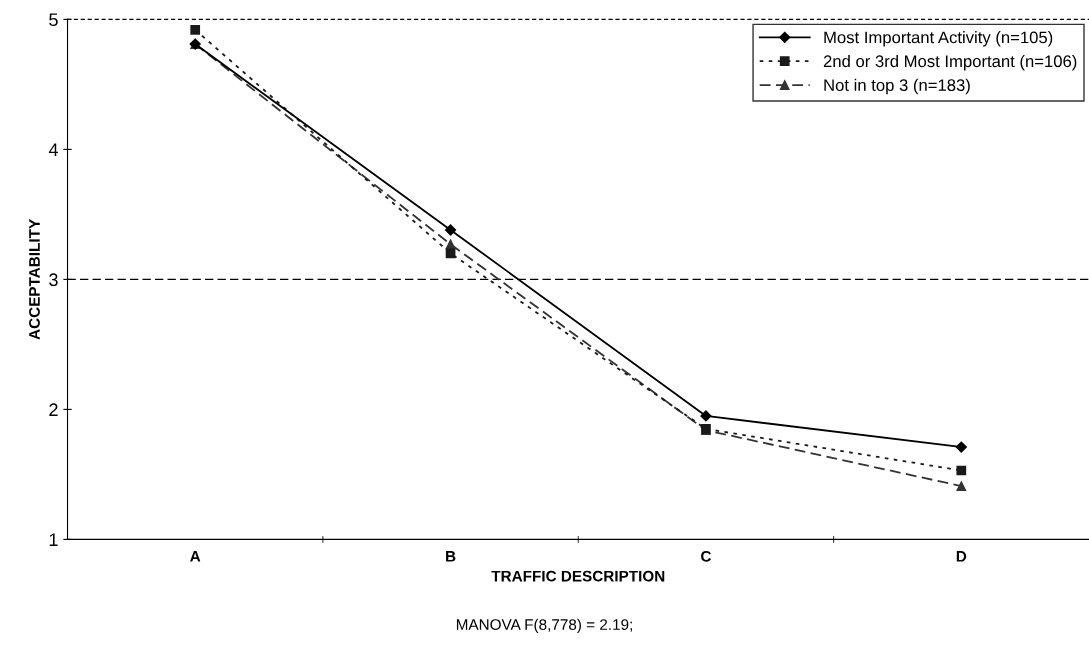 The image size is (1089, 646). Describe the element at coordinates (53, 20) in the screenshot. I see `y-tick-label: 5` at that location.